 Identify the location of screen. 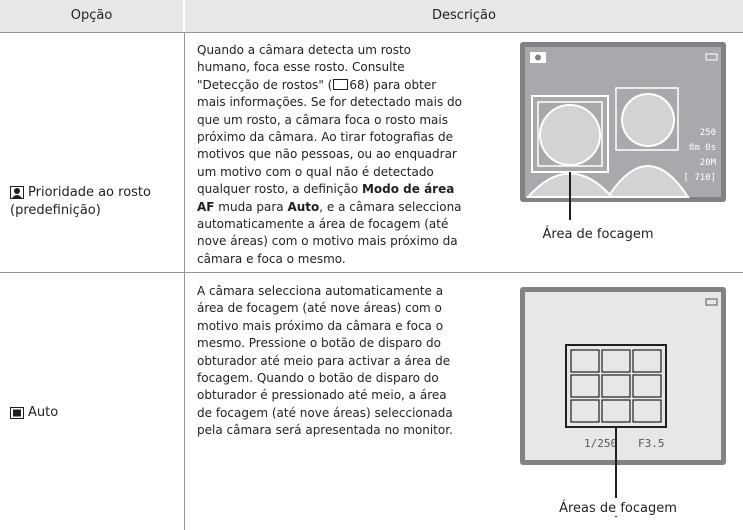
(623, 376).